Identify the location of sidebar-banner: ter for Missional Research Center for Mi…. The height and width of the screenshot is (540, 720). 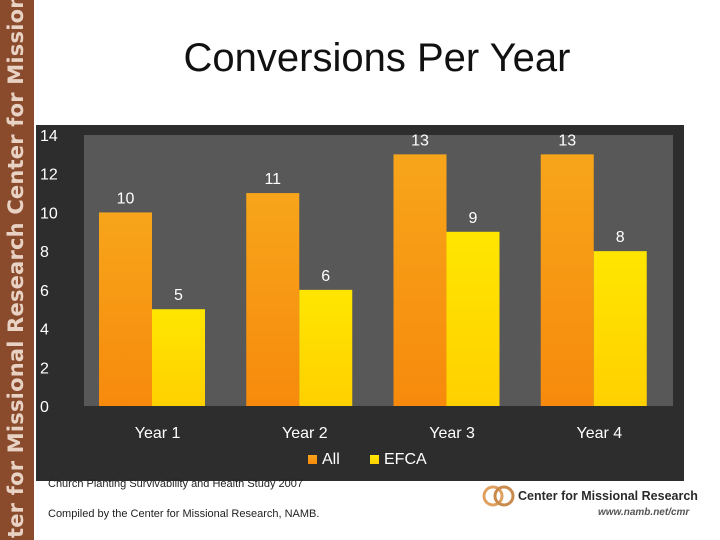
(17, 270).